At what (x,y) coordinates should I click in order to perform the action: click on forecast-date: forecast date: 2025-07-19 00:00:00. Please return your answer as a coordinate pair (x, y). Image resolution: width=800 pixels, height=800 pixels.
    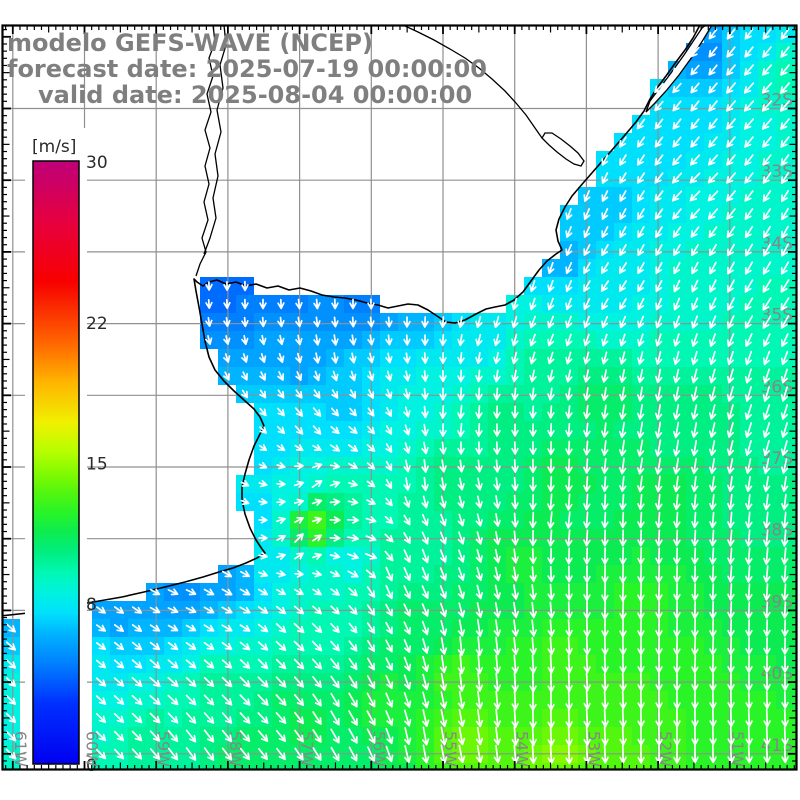
    Looking at the image, I should click on (247, 69).